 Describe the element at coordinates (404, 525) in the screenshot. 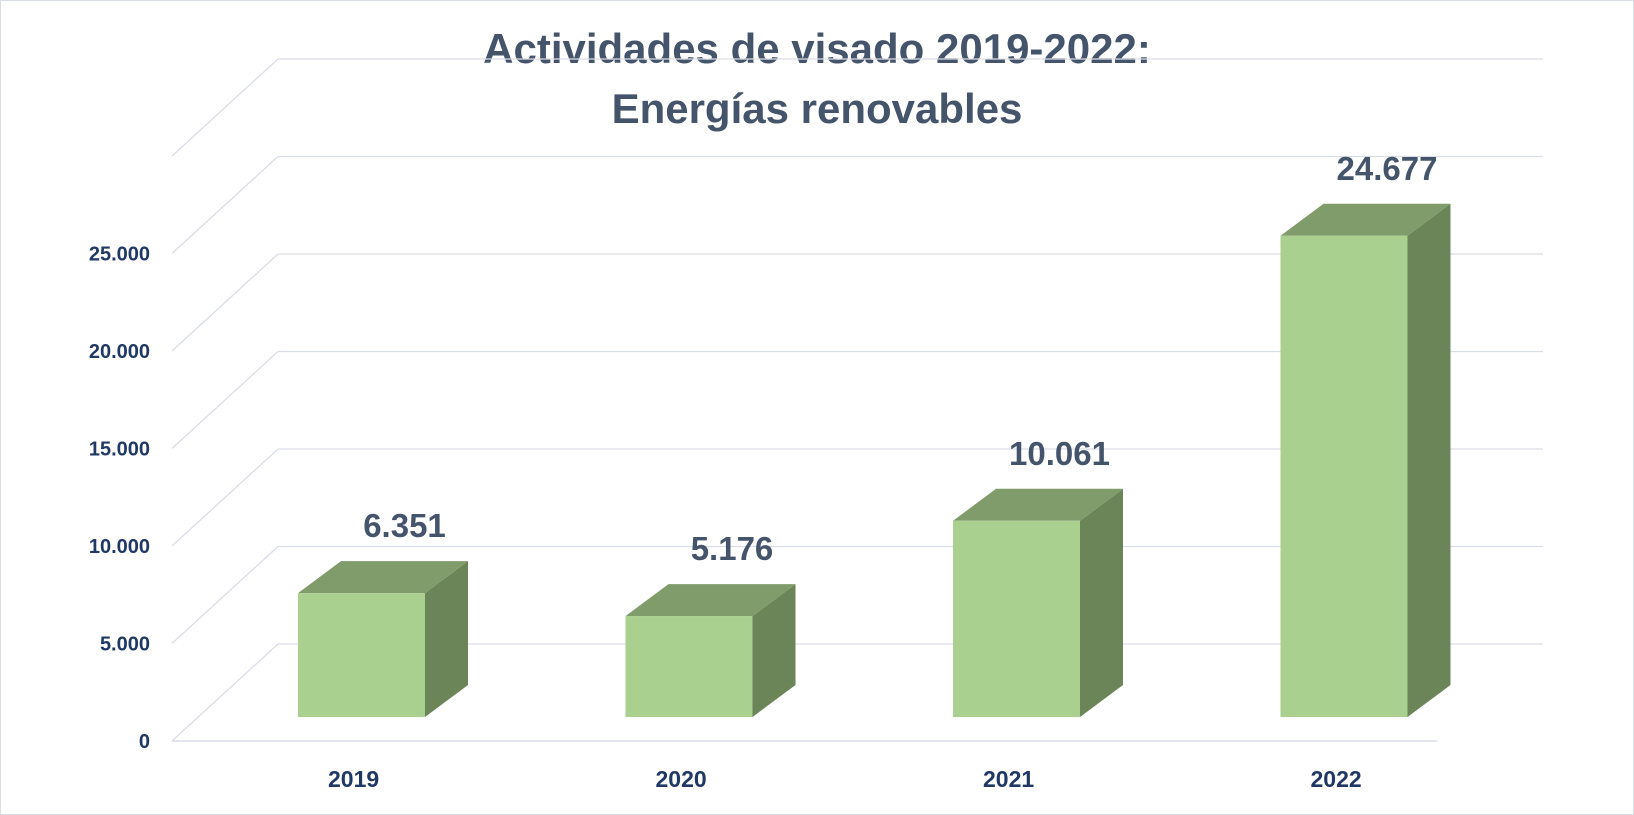

I see `data-label: 6.351` at that location.